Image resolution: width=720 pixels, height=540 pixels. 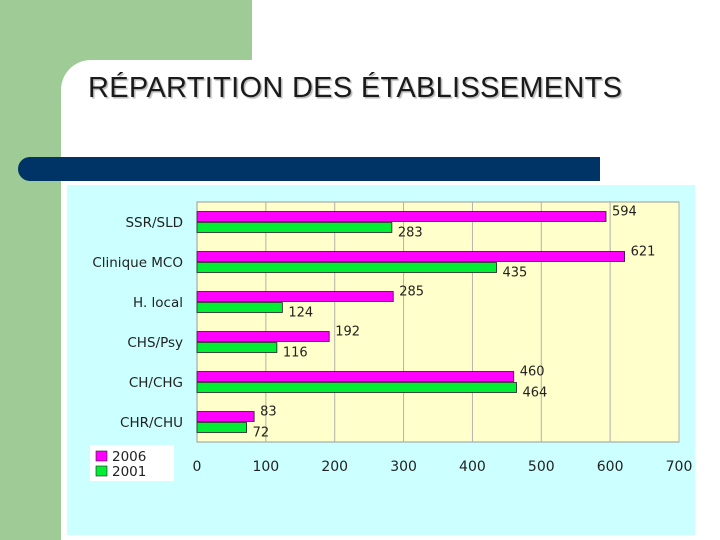 I want to click on x-tick-label: 600, so click(x=610, y=467).